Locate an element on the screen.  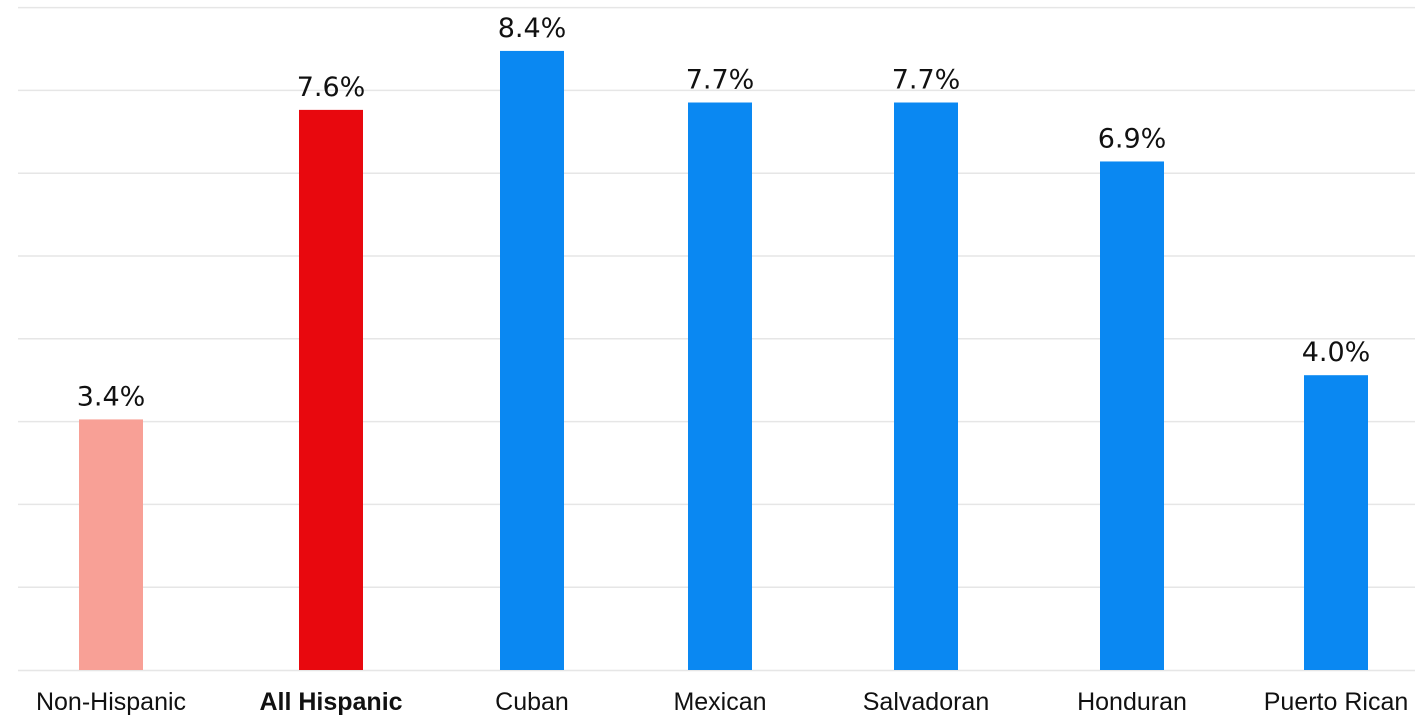
category-label-honduran: Honduran is located at coordinates (1132, 702).